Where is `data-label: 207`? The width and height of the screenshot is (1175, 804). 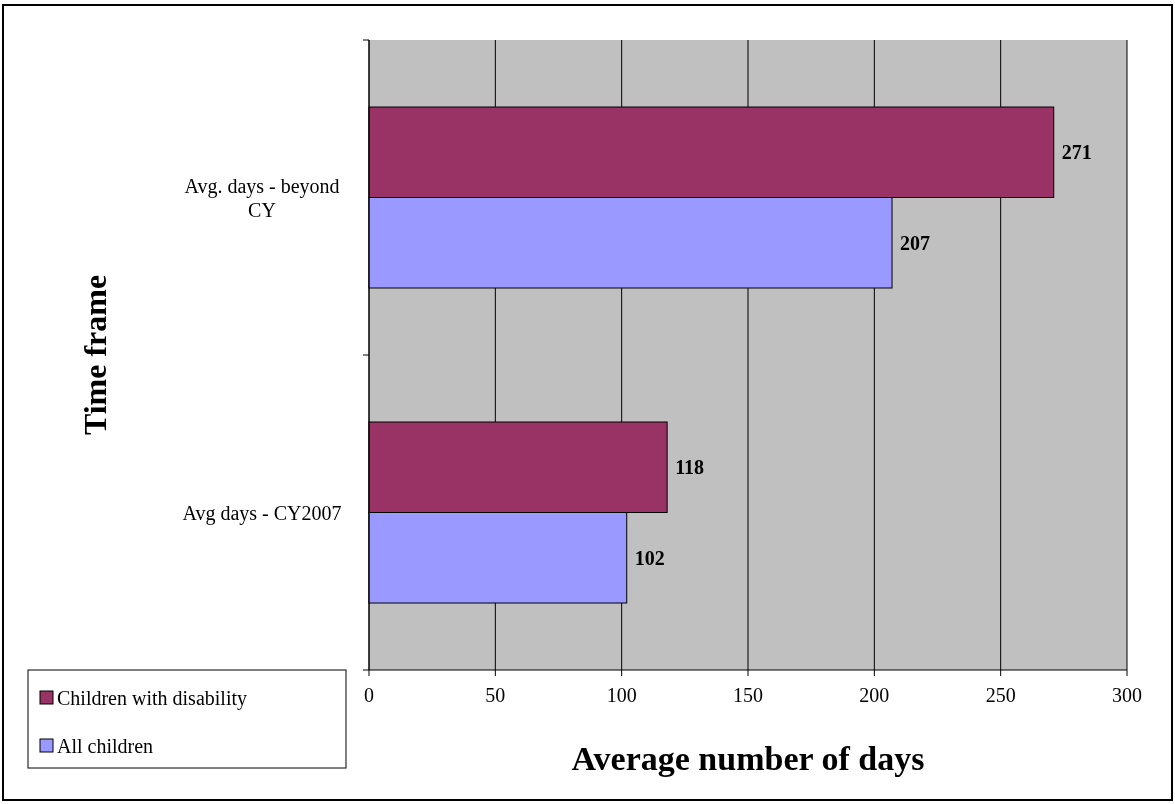 data-label: 207 is located at coordinates (915, 242).